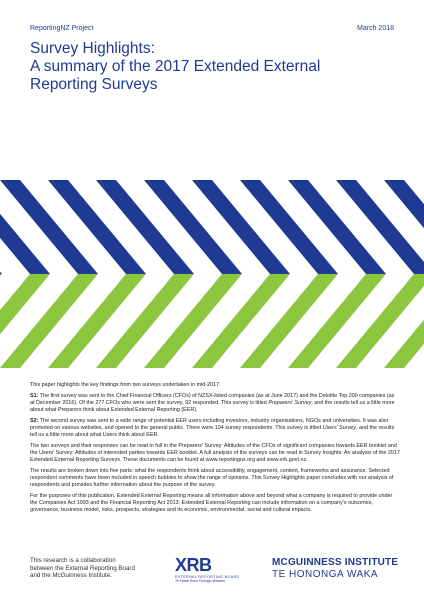  I want to click on collab-line-2: between the External Reporting Board, so click(82, 568).